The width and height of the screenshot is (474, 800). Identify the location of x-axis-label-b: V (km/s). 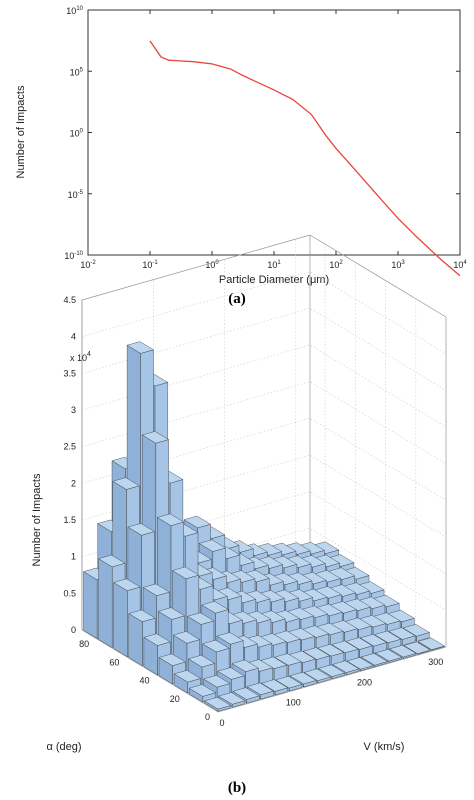
(384, 747).